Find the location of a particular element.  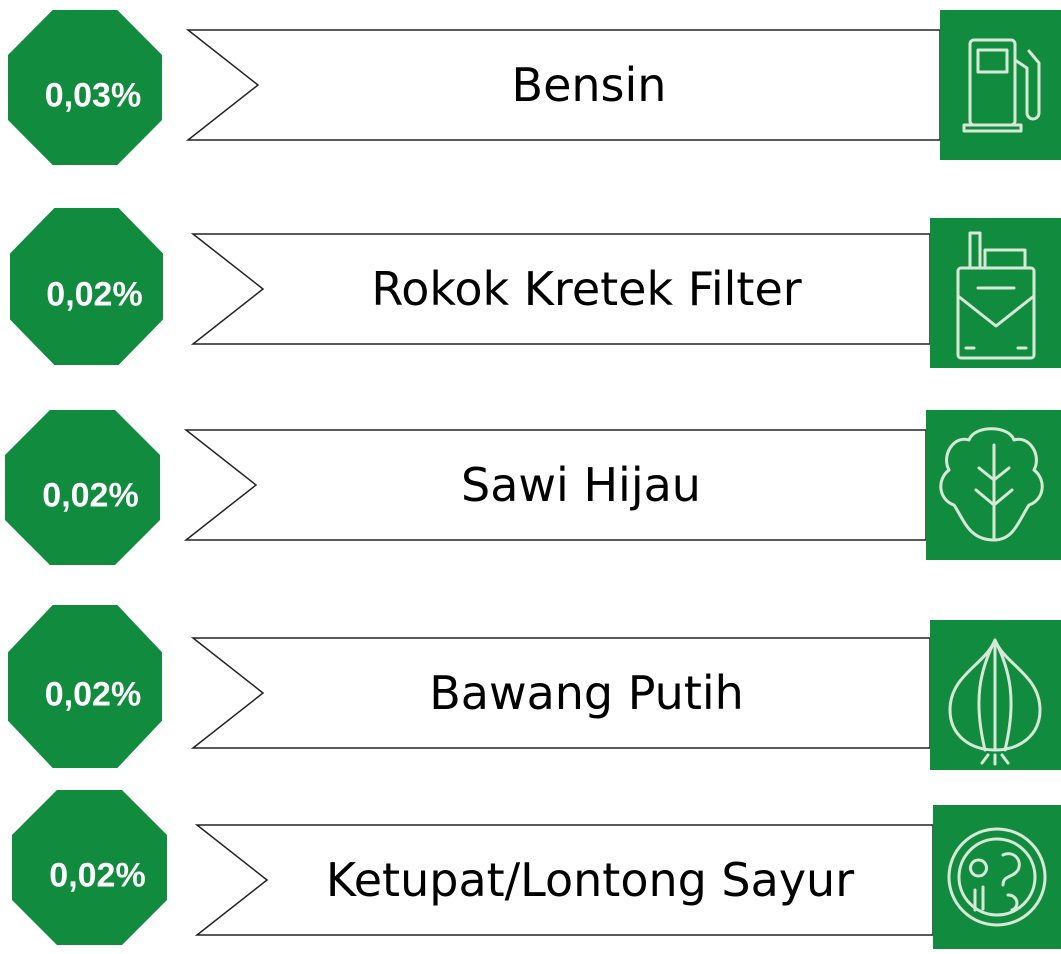

item-label: Ketupat/Lontong Sayur is located at coordinates (590, 880).